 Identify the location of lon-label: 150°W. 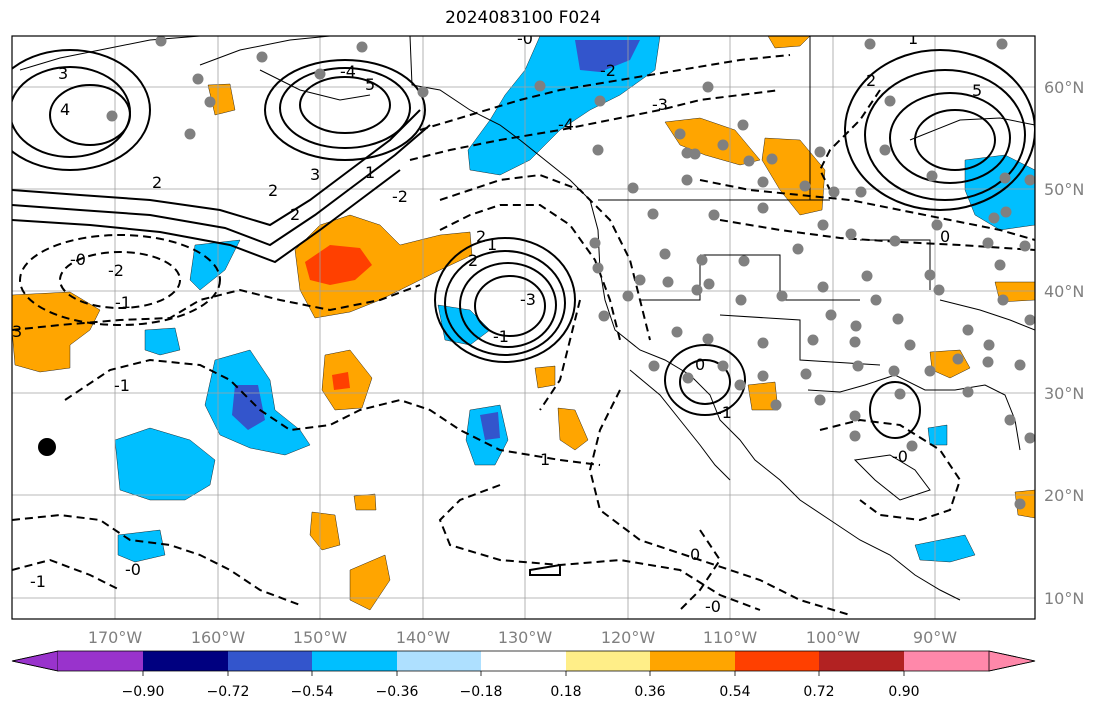
(320, 637).